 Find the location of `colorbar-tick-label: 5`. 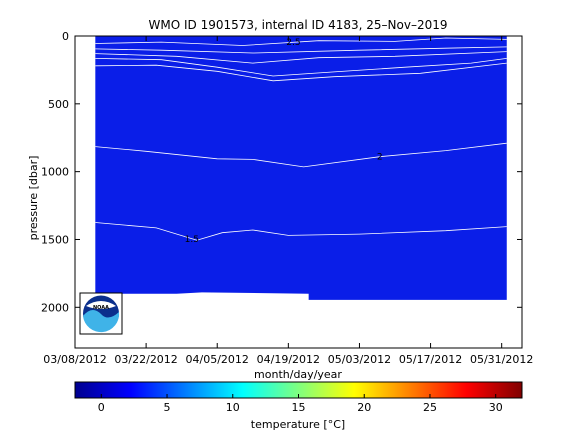

colorbar-tick-label: 5 is located at coordinates (167, 407).